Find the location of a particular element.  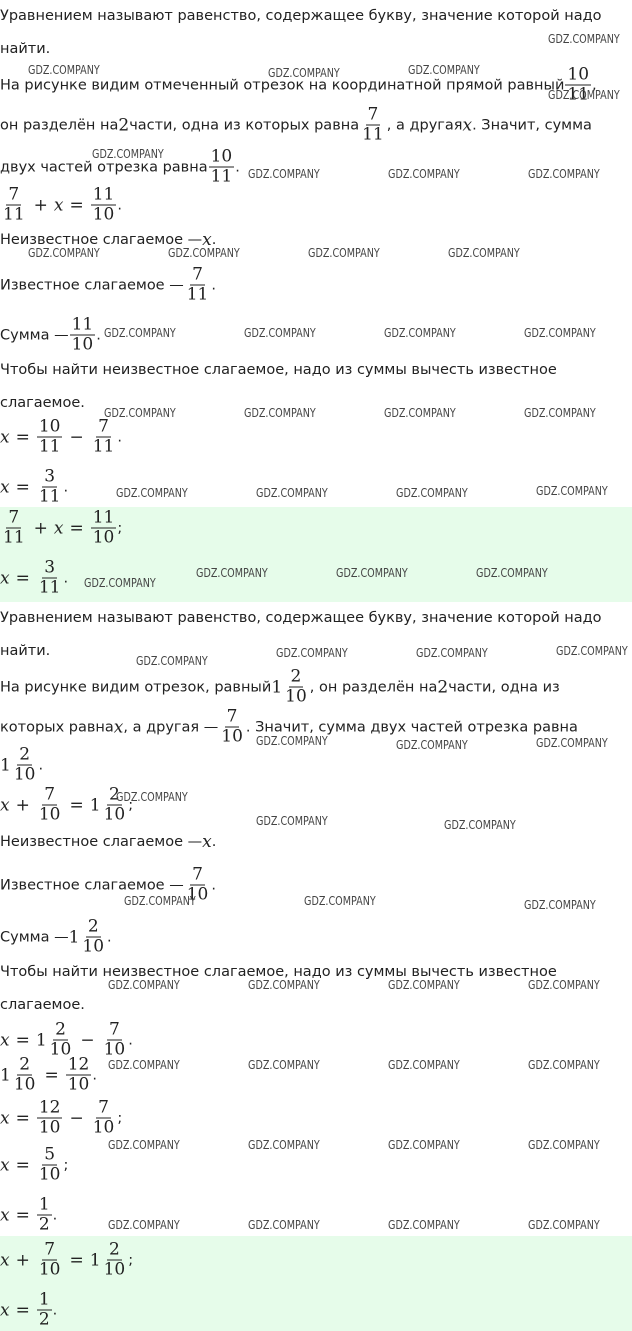

text-line: 1 2 10 = 12 10. is located at coordinates (48, 1074).